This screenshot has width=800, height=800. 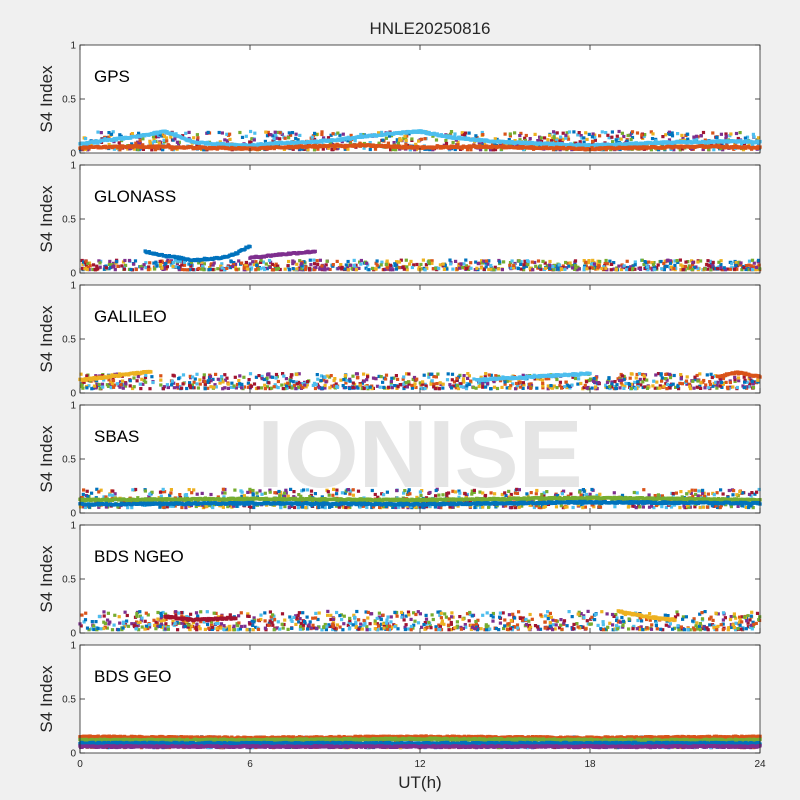 What do you see at coordinates (420, 339) in the screenshot?
I see `plot-area` at bounding box center [420, 339].